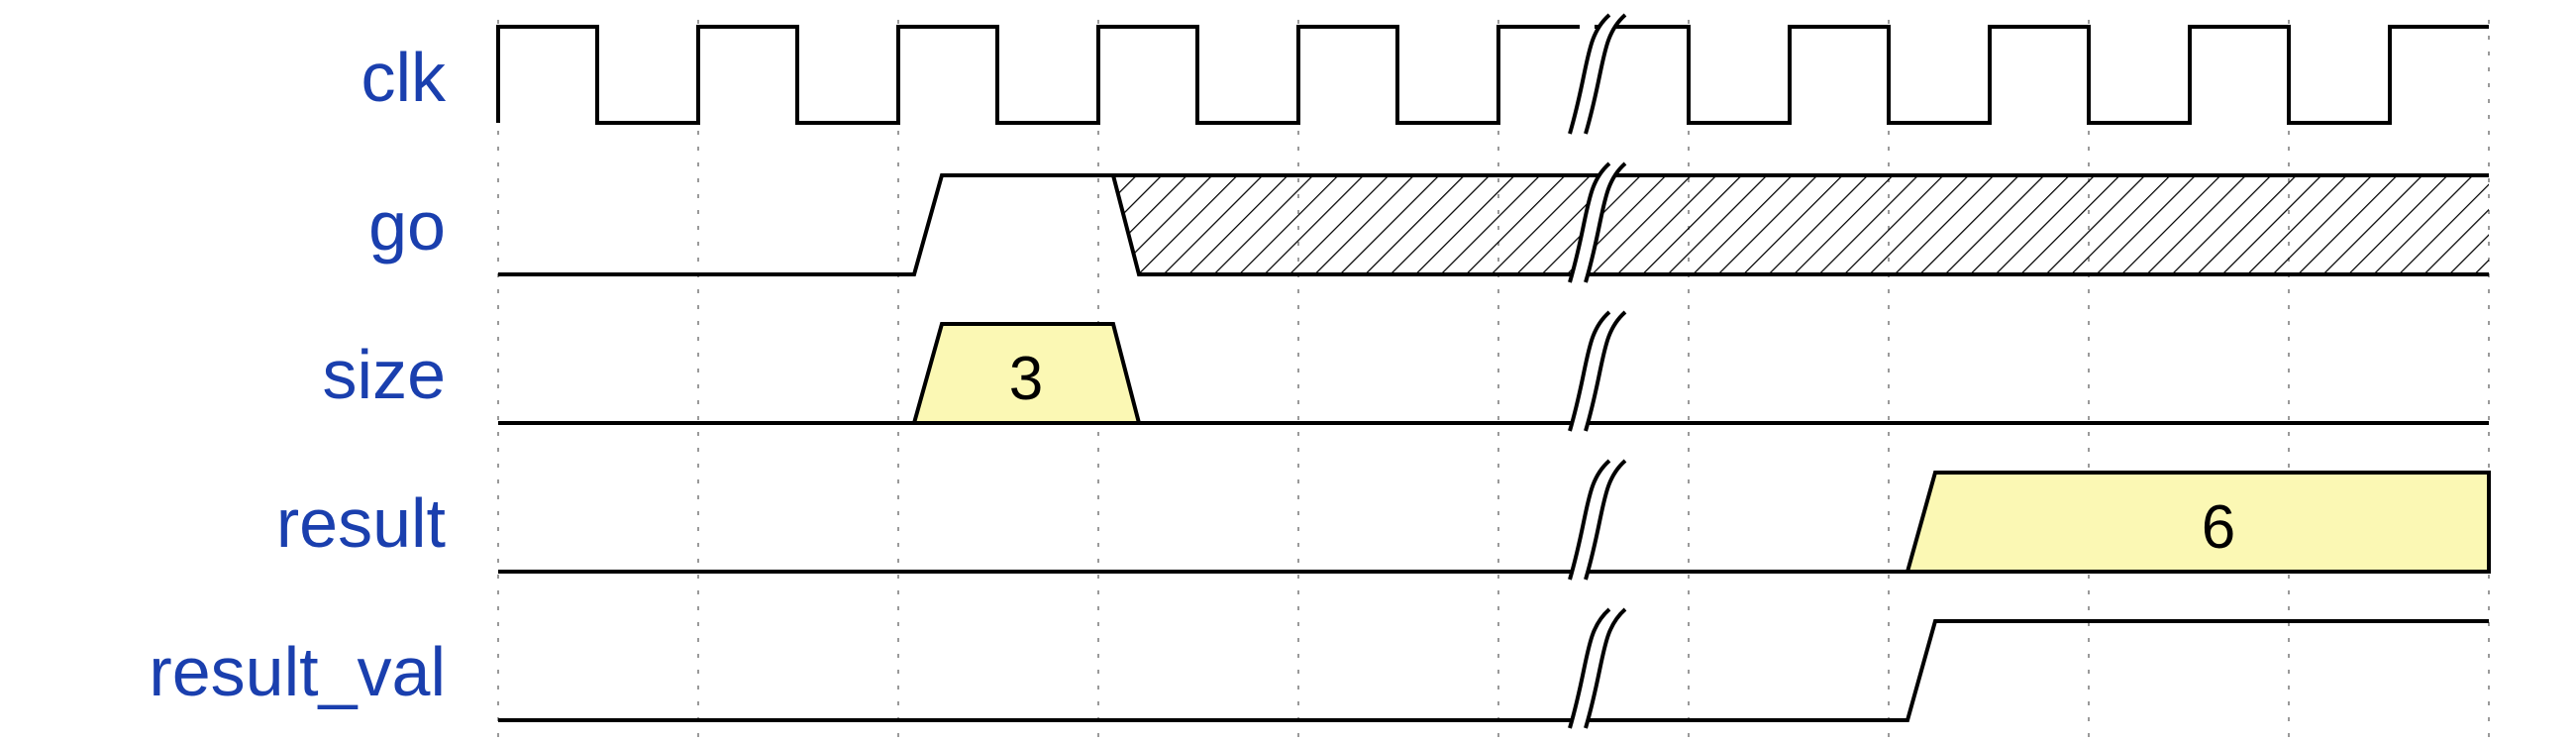  What do you see at coordinates (384, 375) in the screenshot?
I see `label-size: size` at bounding box center [384, 375].